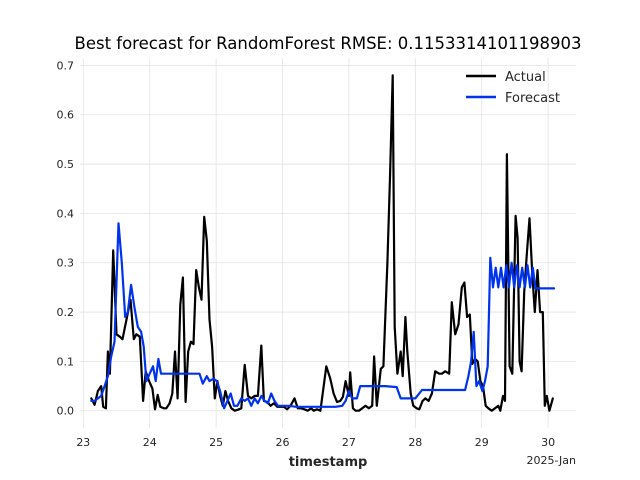  What do you see at coordinates (315, 442) in the screenshot?
I see `x-axis-ticks: 23 24 25 26 27 28 29 30` at bounding box center [315, 442].